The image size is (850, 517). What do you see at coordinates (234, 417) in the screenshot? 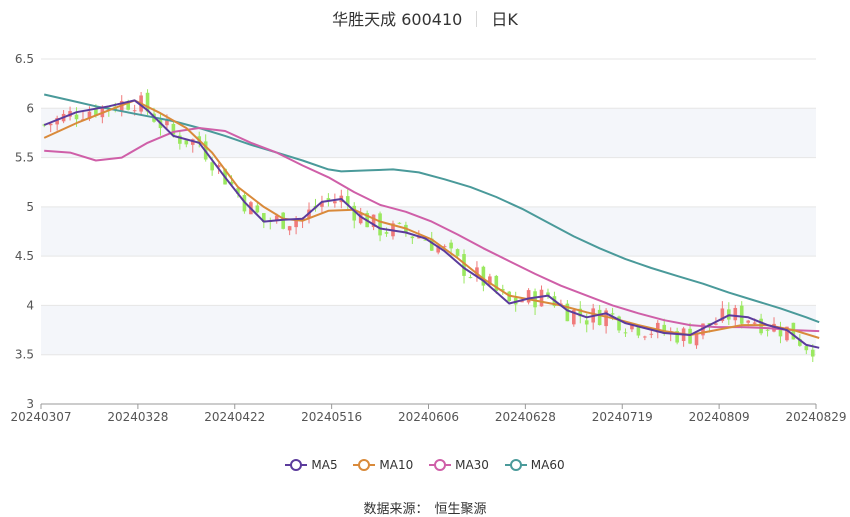
I see `x-tick-label: 20240422` at bounding box center [234, 417].